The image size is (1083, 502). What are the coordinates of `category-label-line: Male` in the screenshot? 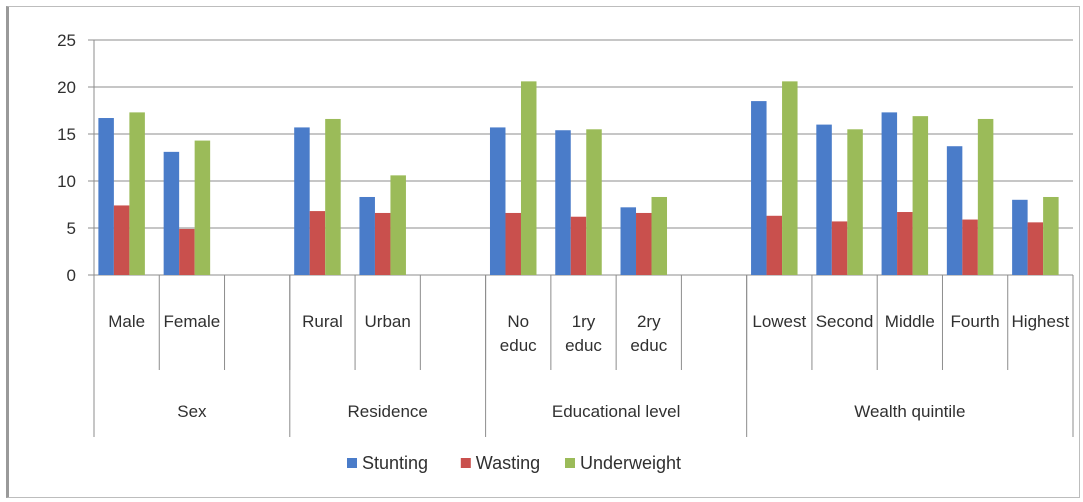 It's located at (126, 321).